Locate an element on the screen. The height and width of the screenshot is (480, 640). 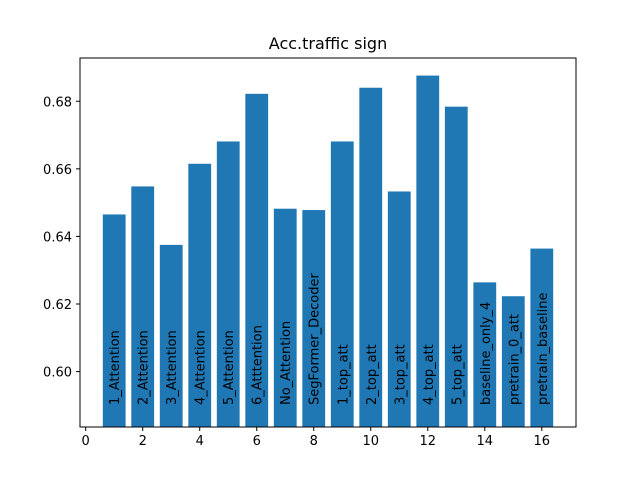
chart-title: Acc.traffic sign is located at coordinates (328, 43).